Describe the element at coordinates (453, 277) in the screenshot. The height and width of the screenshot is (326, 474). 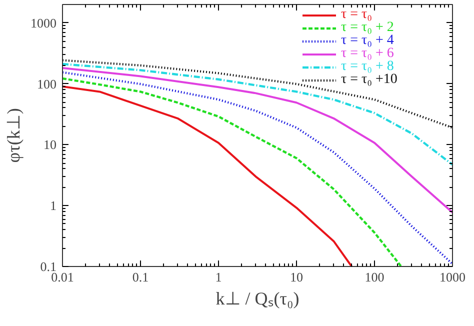
I see `x-tick-label: 1000` at that location.